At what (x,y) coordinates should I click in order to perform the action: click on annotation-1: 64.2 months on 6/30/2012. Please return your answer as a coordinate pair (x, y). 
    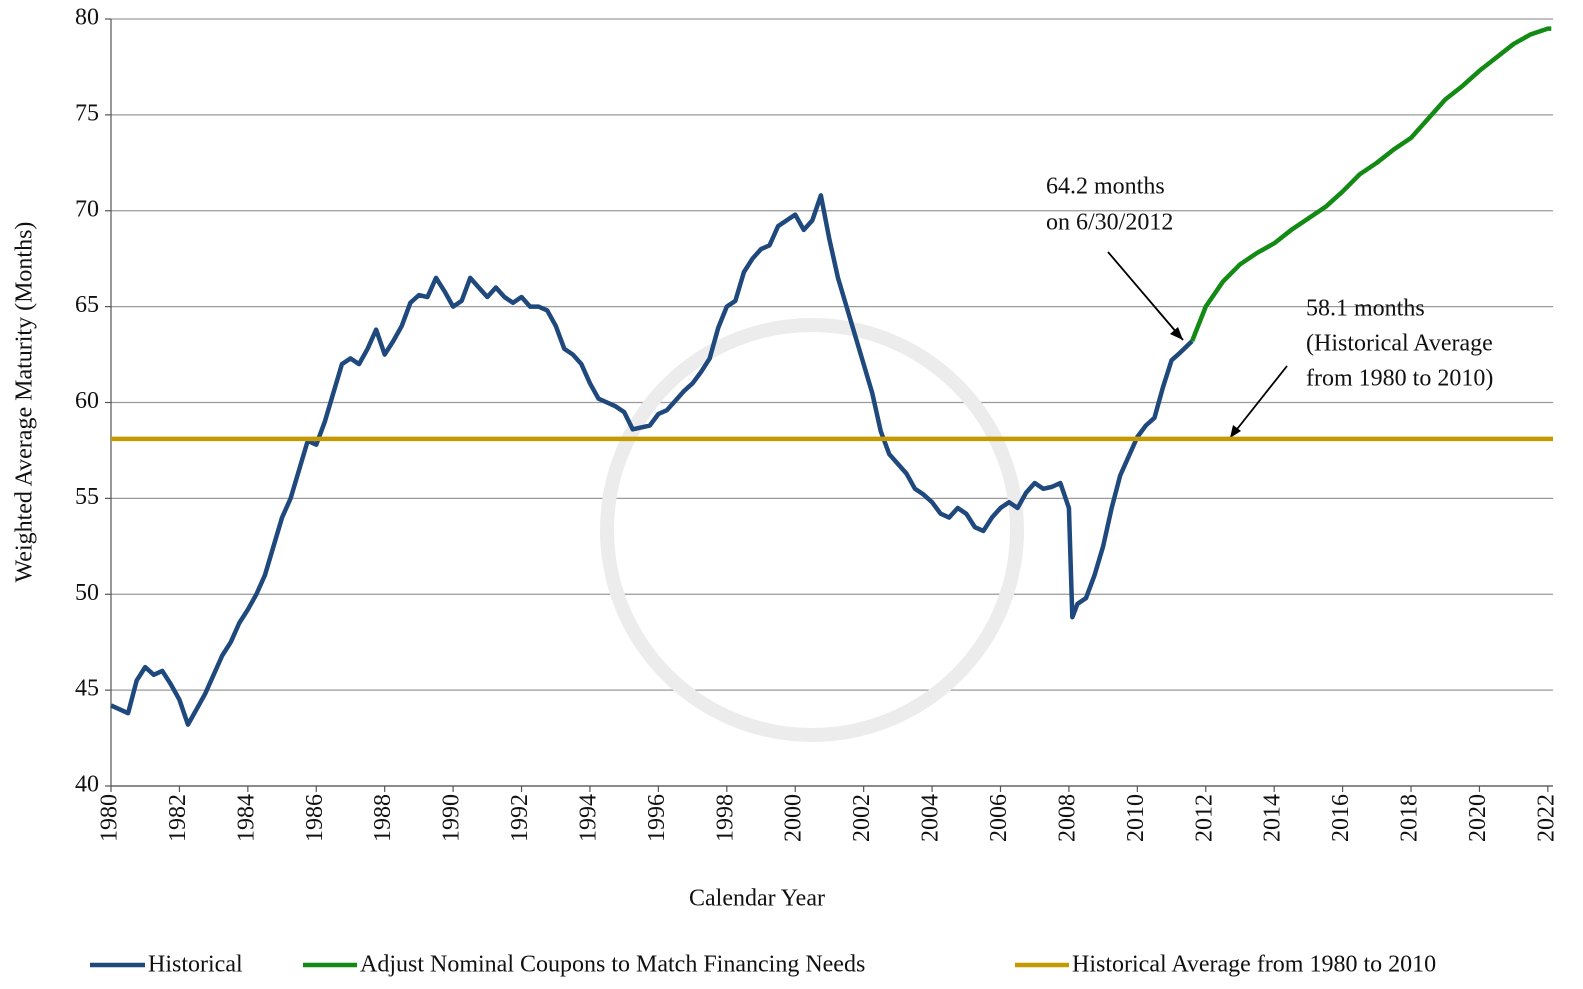
    Looking at the image, I should click on (1115, 257).